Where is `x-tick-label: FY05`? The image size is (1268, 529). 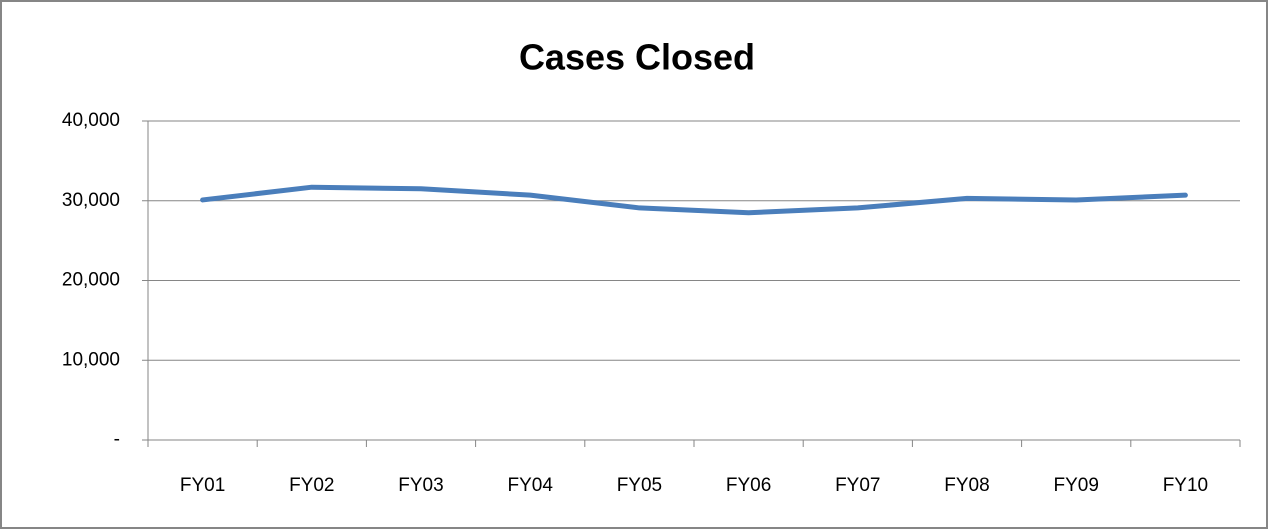 x-tick-label: FY05 is located at coordinates (639, 485).